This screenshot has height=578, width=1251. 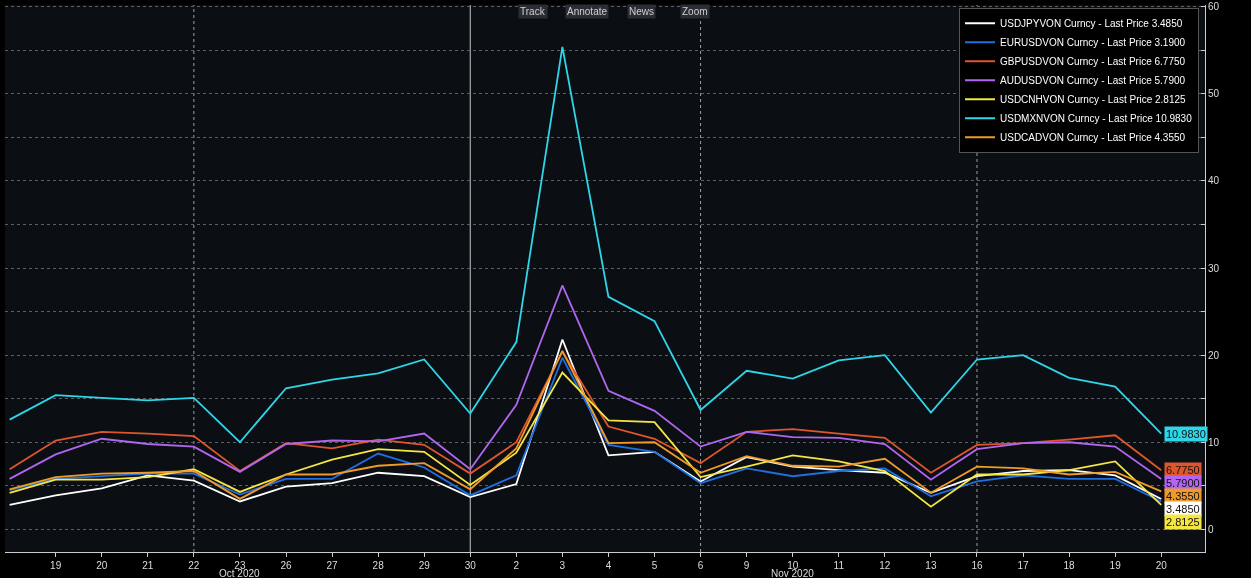 What do you see at coordinates (1093, 81) in the screenshot?
I see `legend-label: AUDUSDVON Curncy - Last Price 5.7900` at bounding box center [1093, 81].